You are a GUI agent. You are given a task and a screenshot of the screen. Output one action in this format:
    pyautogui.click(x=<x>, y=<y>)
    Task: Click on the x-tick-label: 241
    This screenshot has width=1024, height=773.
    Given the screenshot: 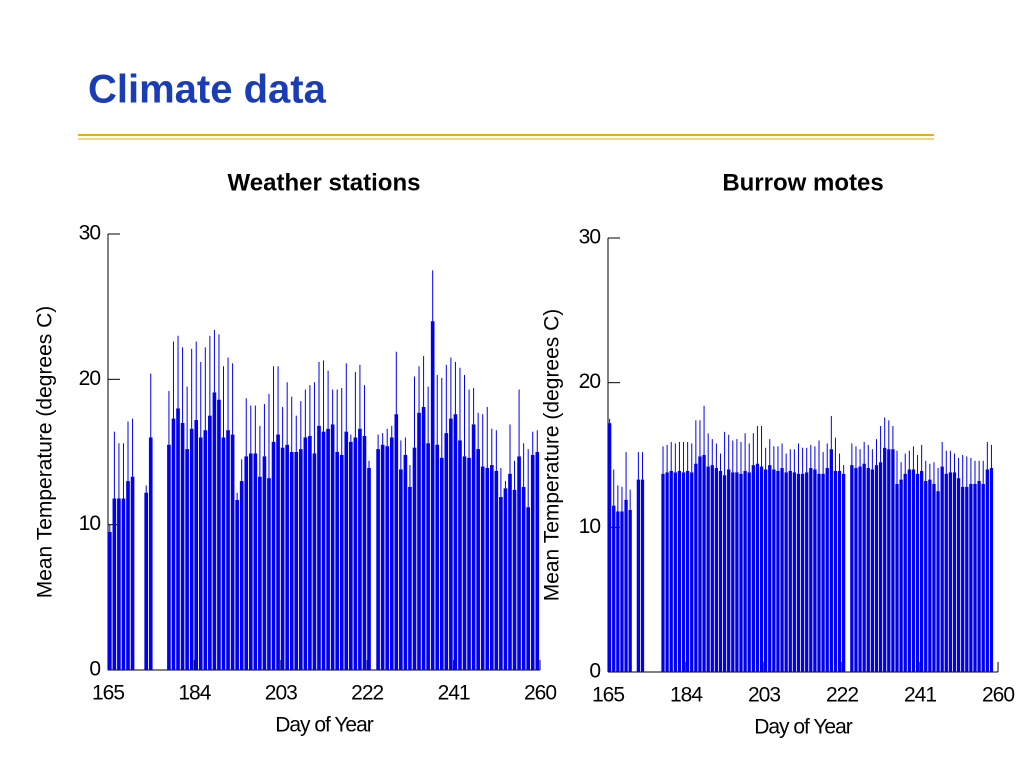 What is the action you would take?
    pyautogui.click(x=454, y=693)
    